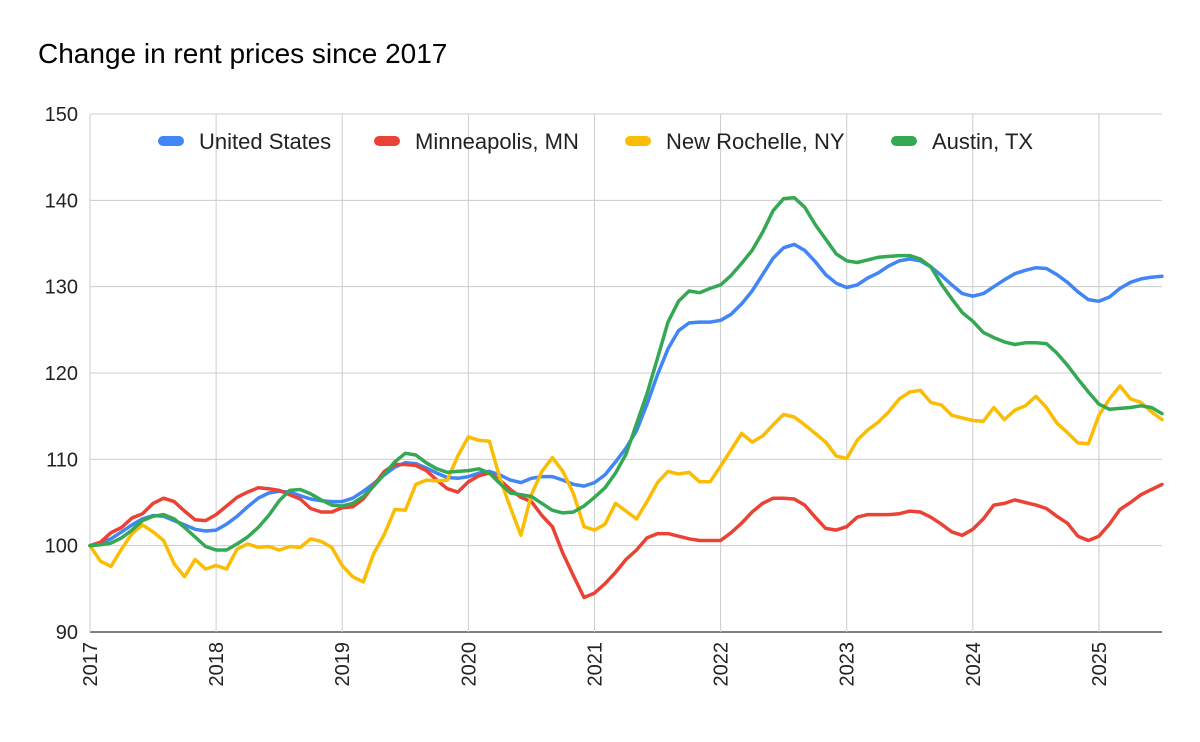  What do you see at coordinates (848, 664) in the screenshot?
I see `x-tick-label: 2023` at bounding box center [848, 664].